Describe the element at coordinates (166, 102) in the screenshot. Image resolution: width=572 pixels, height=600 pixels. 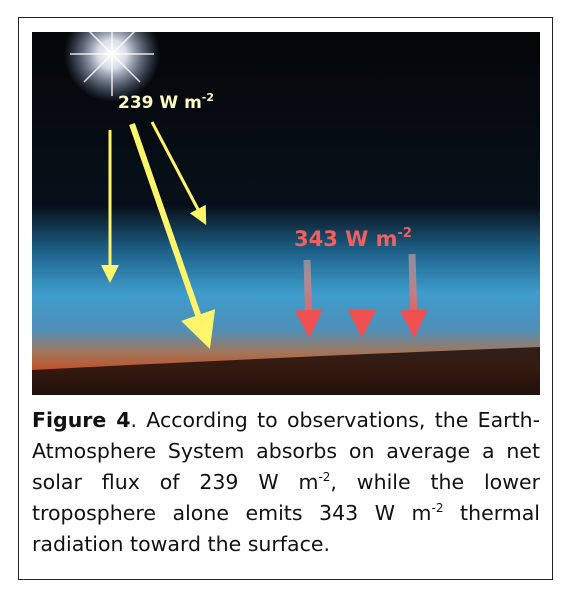
I see `solar-label: 239 W m-2` at that location.